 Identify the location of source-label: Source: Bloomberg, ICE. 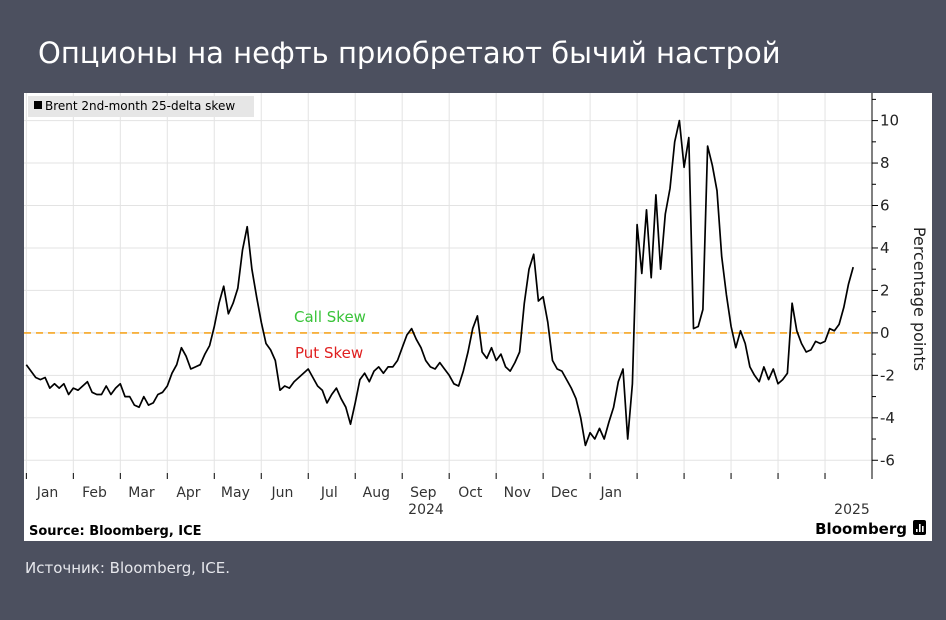
(115, 531).